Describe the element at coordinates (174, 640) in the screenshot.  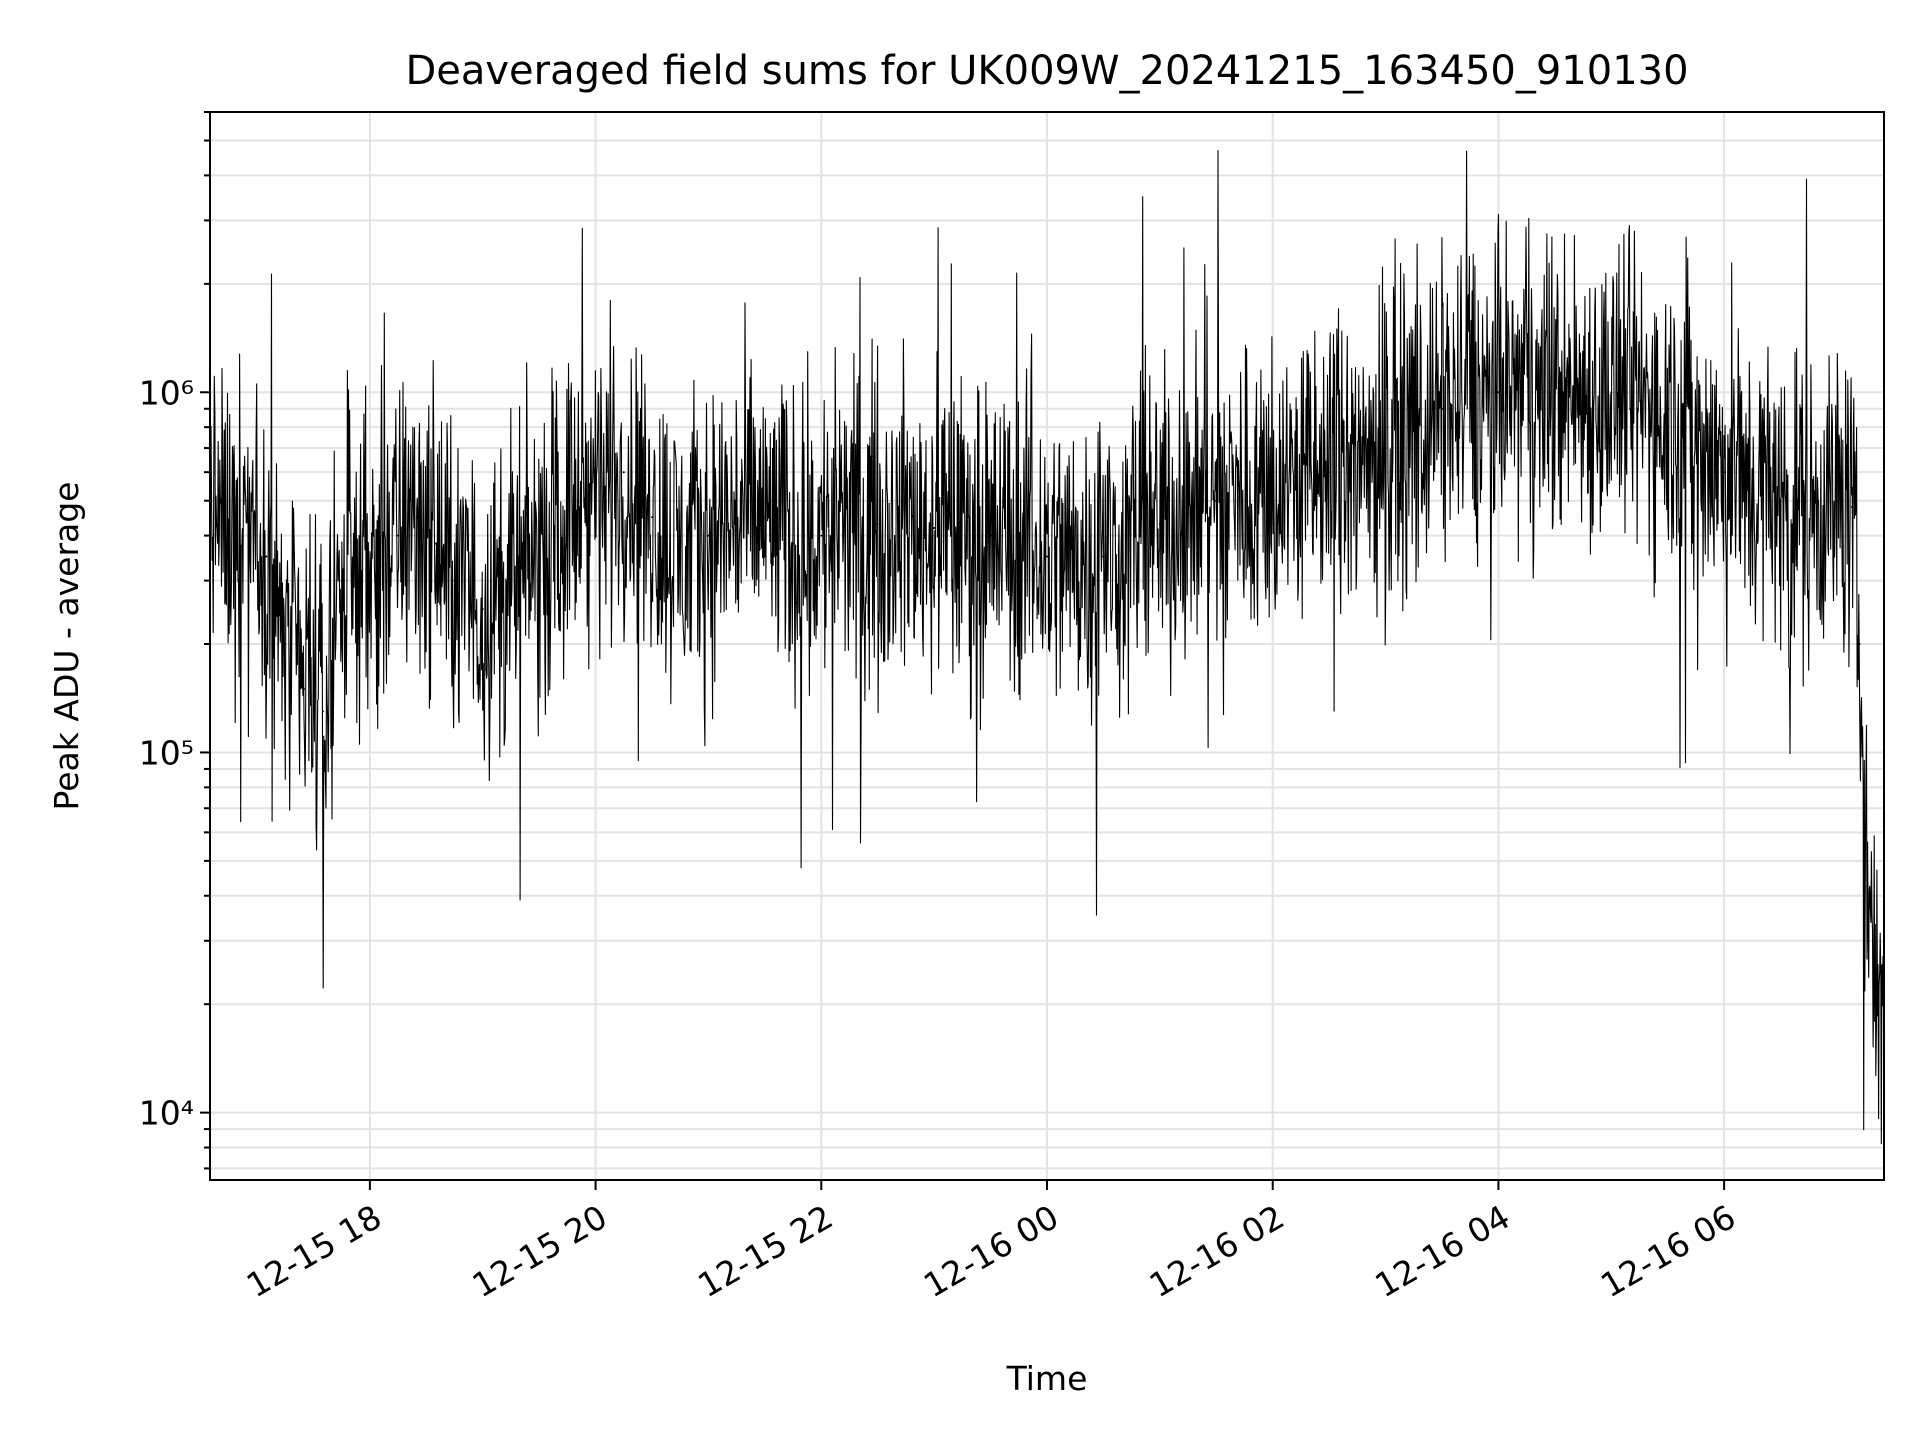
I see `y-axis: 10⁴ 10⁵ 10⁶` at that location.